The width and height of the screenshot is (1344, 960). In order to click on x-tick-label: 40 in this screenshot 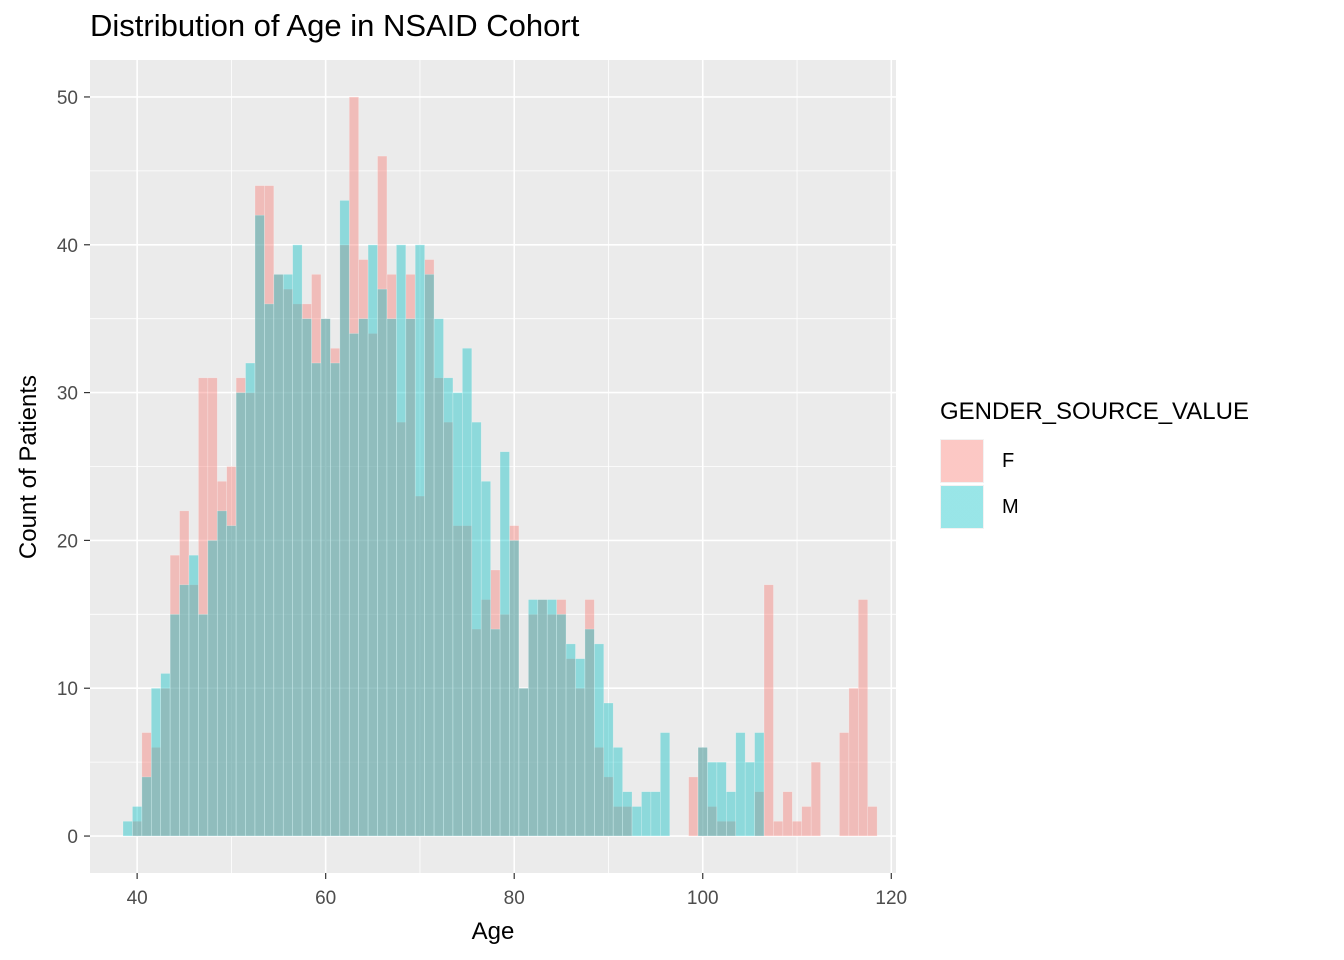, I will do `click(137, 898)`.